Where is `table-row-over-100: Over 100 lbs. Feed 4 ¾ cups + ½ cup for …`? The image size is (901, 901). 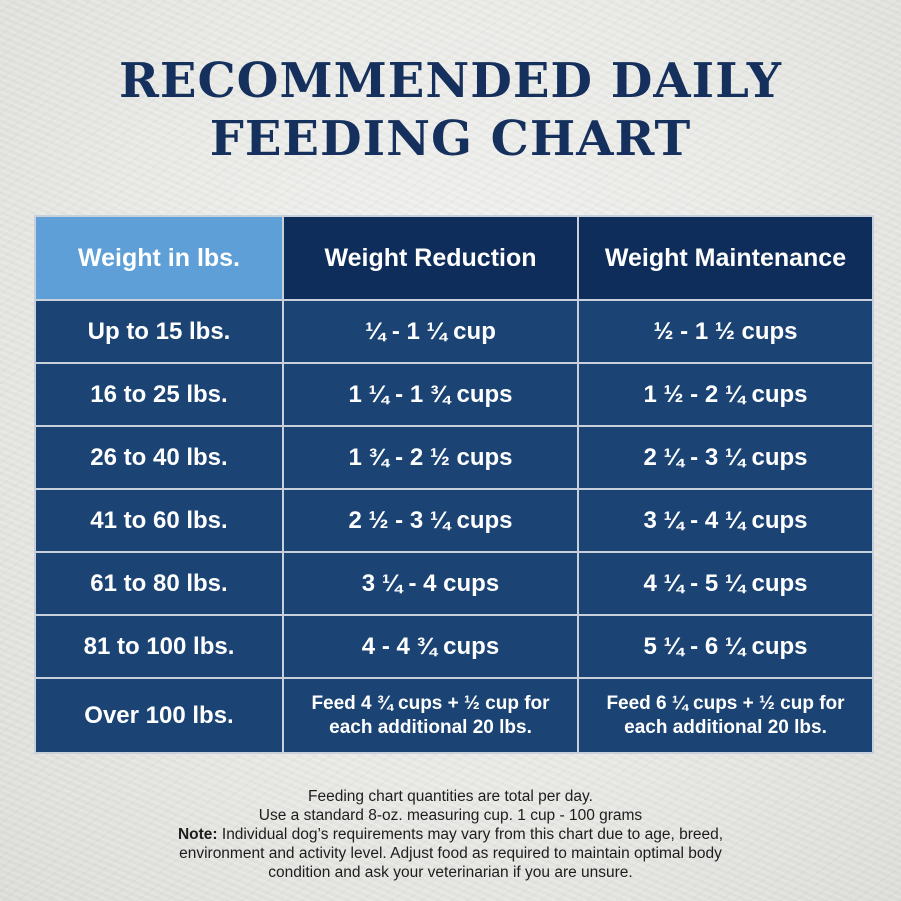 table-row-over-100: Over 100 lbs. Feed 4 ¾ cups + ½ cup for … is located at coordinates (454, 715).